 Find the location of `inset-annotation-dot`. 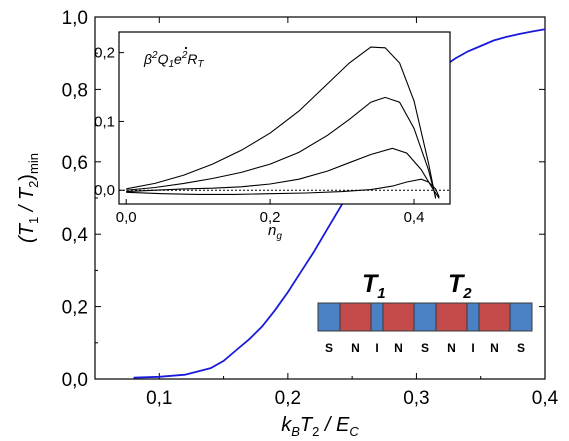

inset-annotation-dot is located at coordinates (186, 48).